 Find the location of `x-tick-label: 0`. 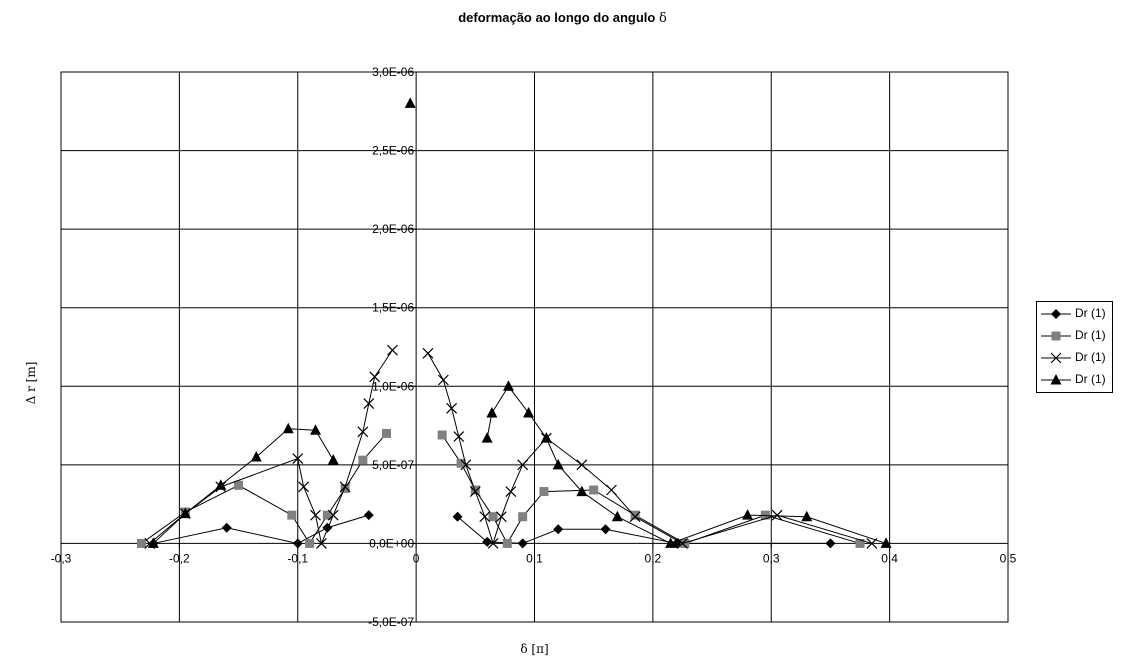

x-tick-label: 0 is located at coordinates (416, 558).